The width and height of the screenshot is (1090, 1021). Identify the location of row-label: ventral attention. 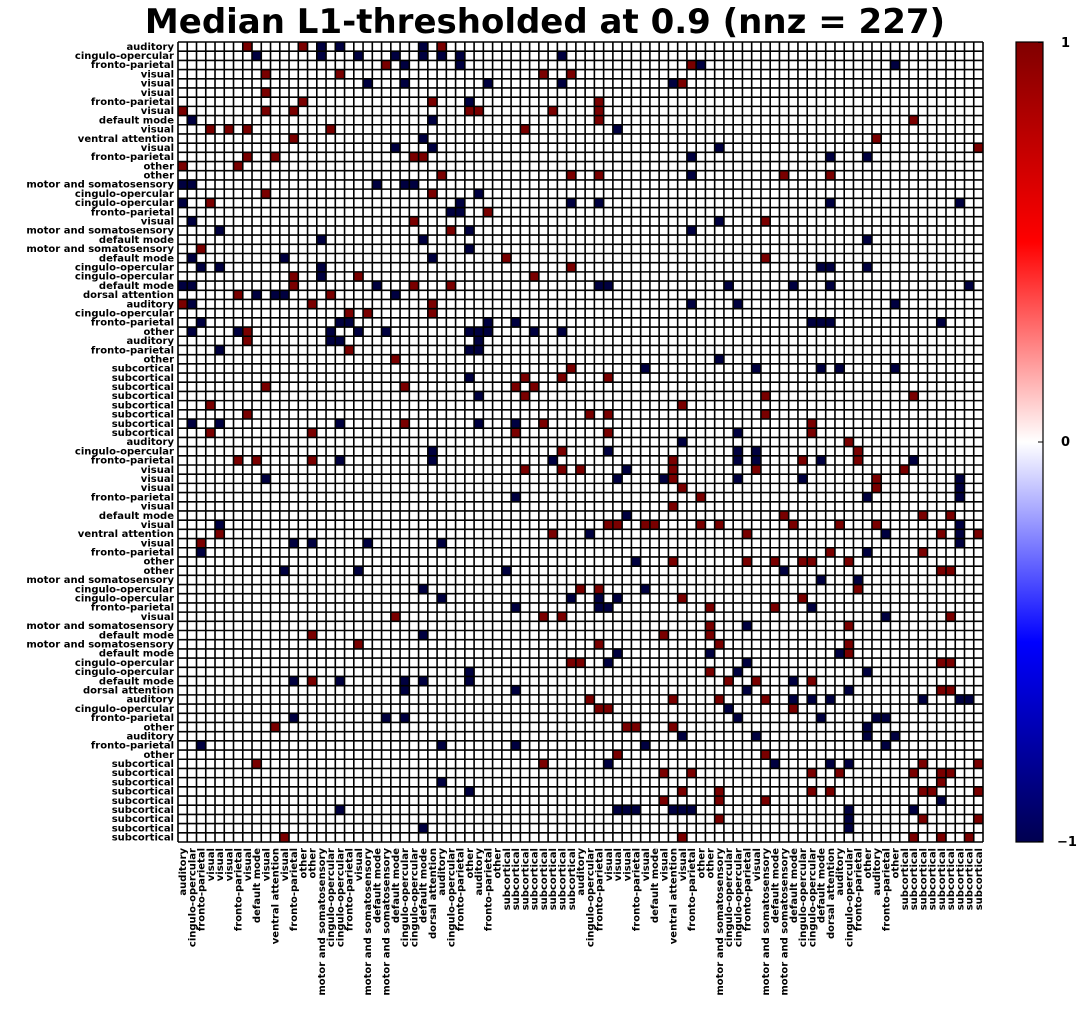
(126, 534).